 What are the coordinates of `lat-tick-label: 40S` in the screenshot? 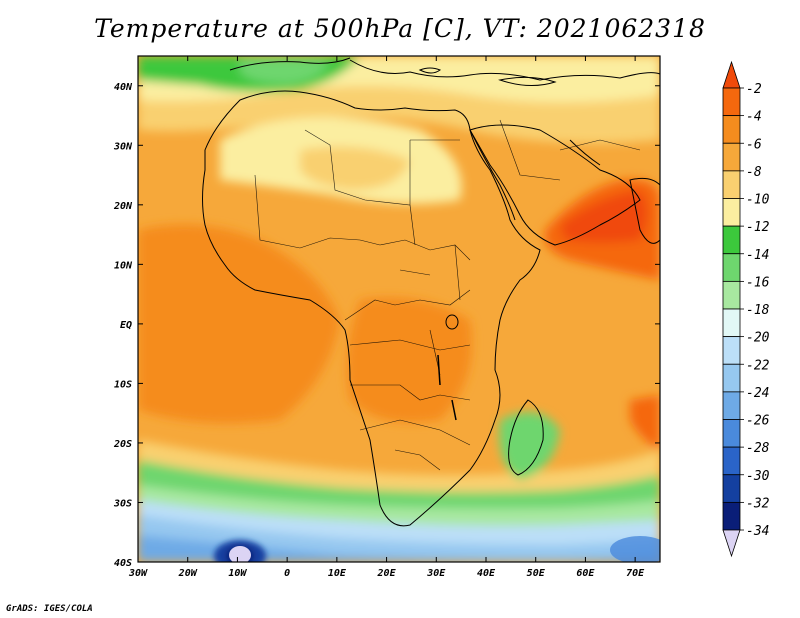 It's located at (123, 563).